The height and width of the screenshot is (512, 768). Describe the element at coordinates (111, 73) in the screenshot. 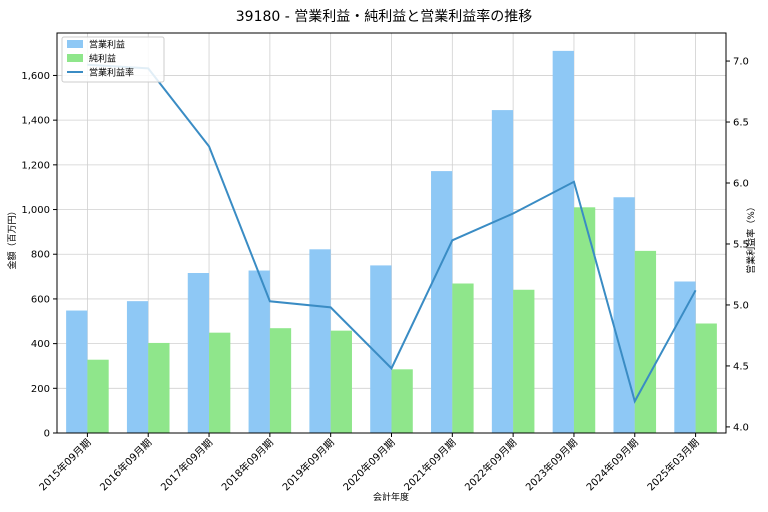

I see `legend-label-営業利益率: 営業利益率` at that location.